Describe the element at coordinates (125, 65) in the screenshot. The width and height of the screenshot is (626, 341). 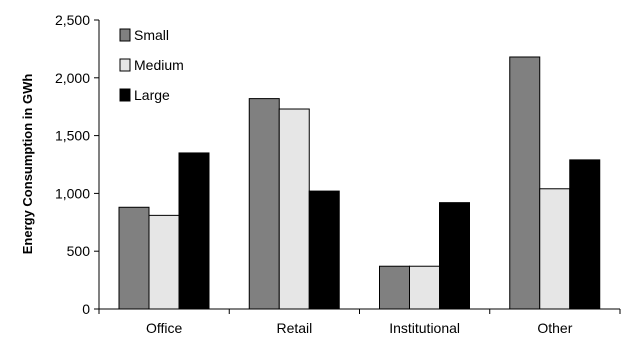
I see `legend-swatch-medium` at that location.